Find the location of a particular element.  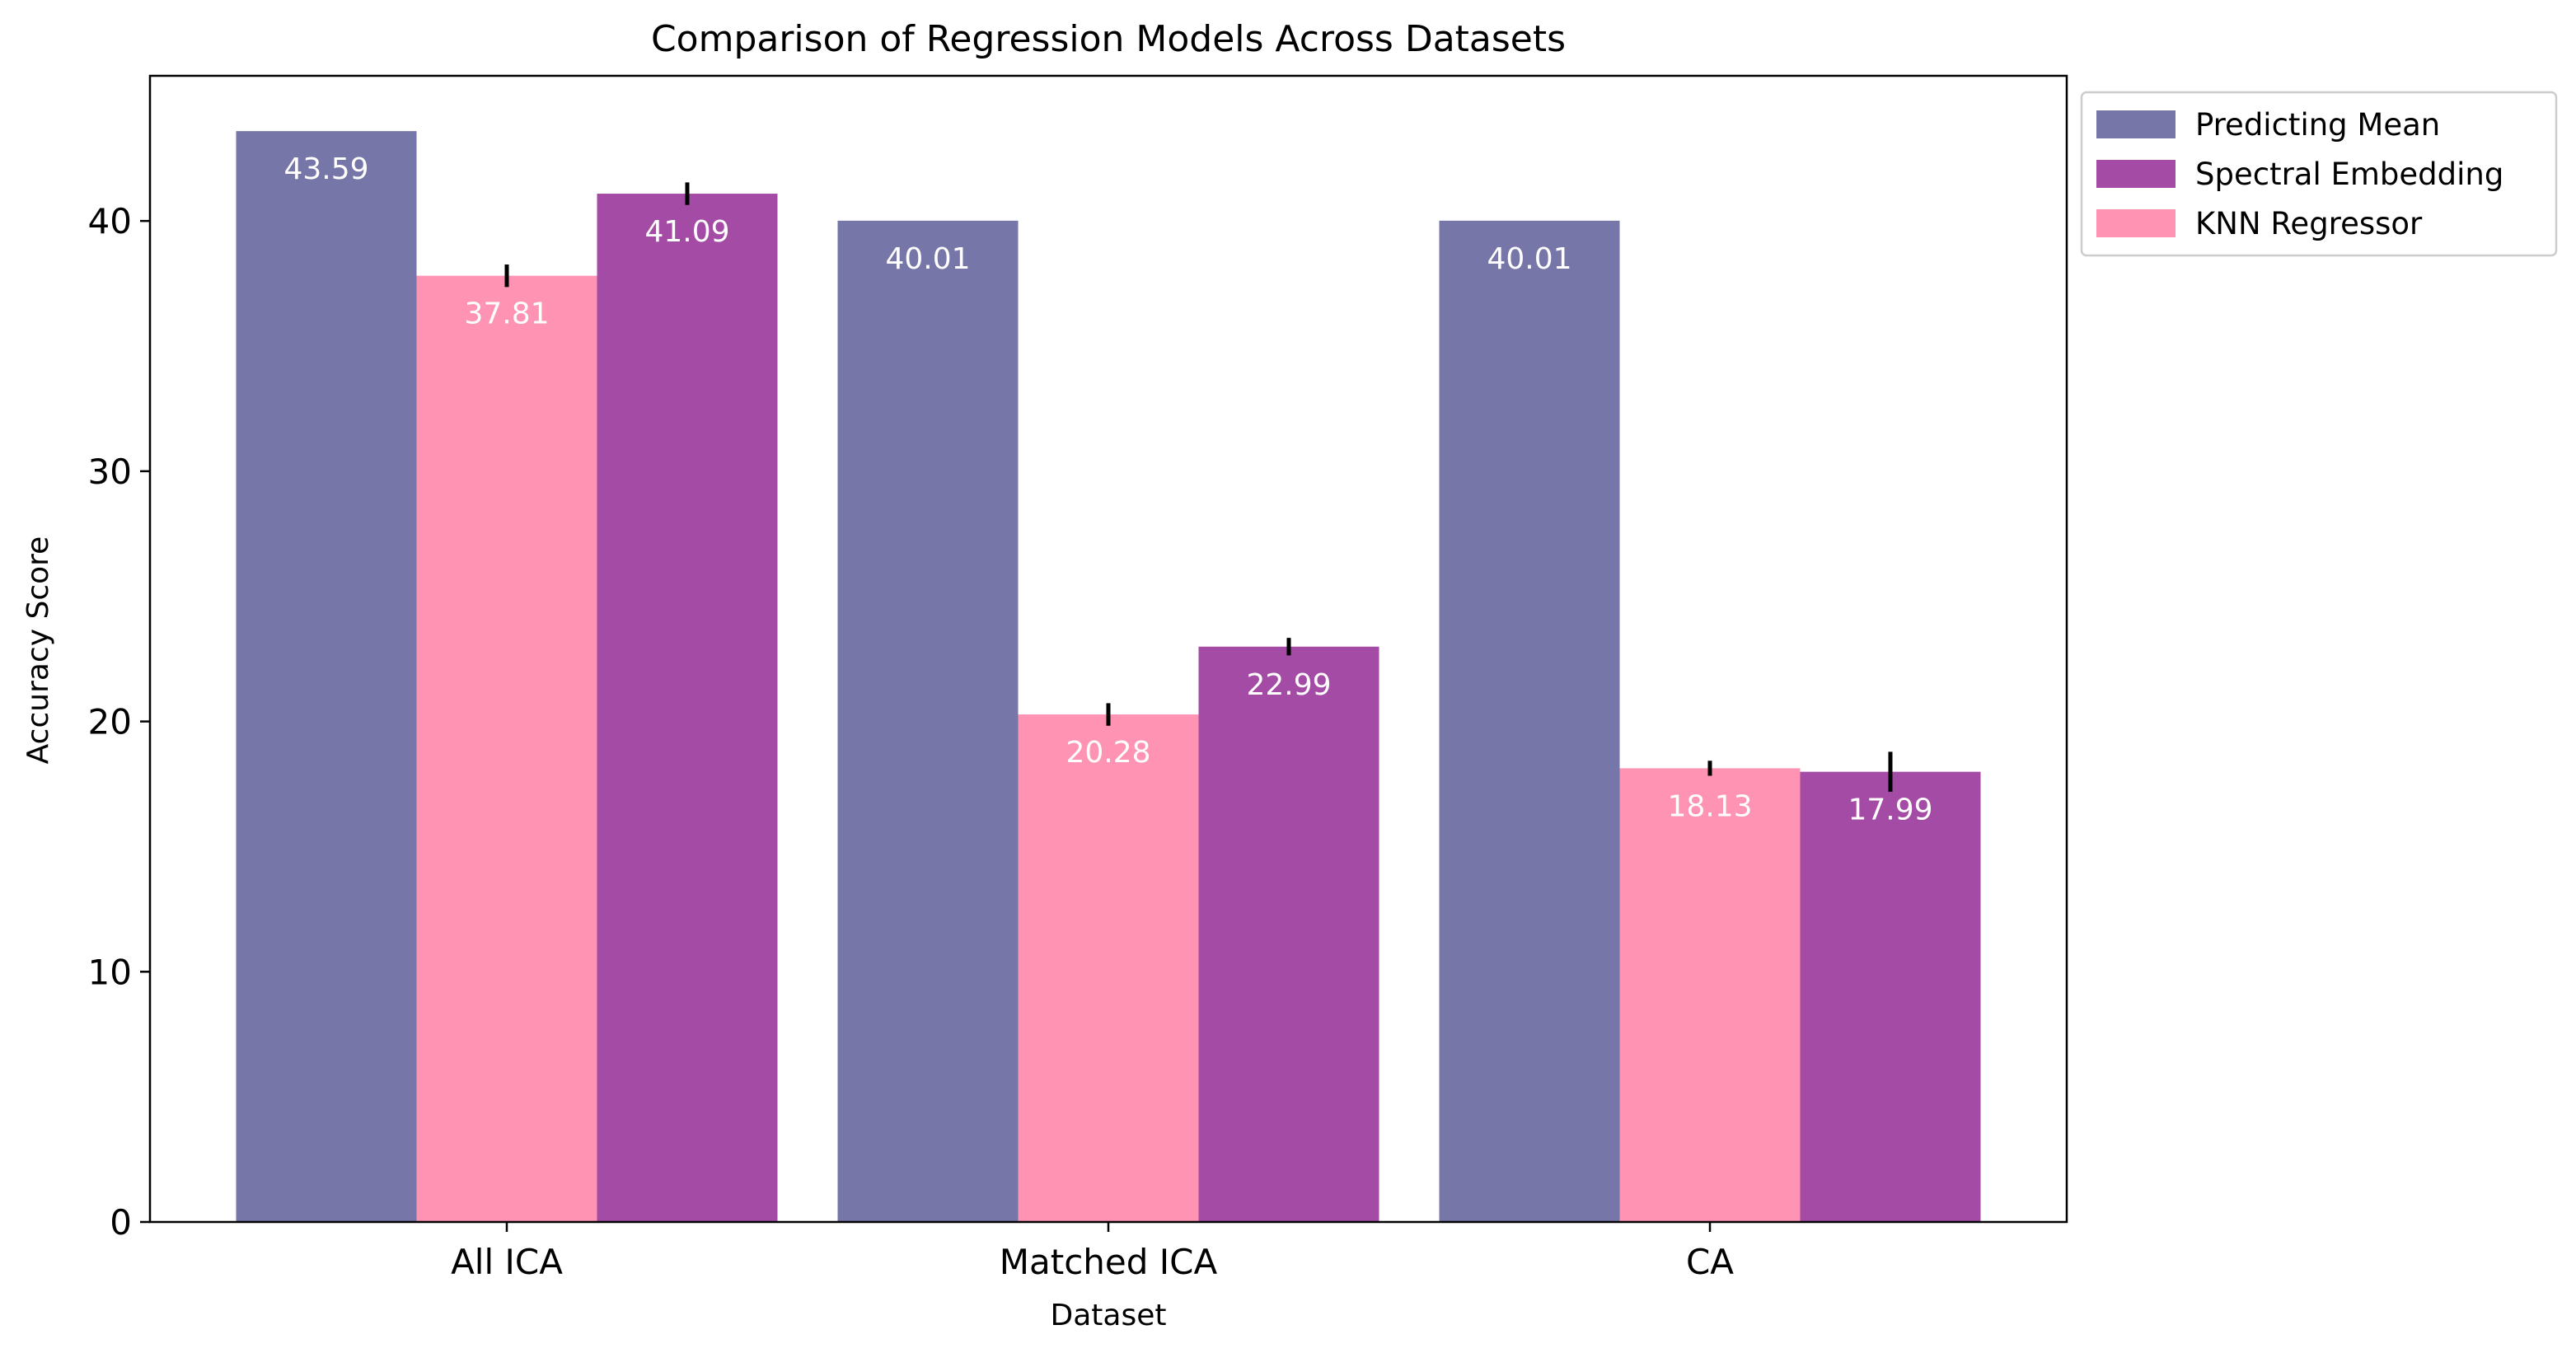

y-tick-label: 10 is located at coordinates (110, 972).